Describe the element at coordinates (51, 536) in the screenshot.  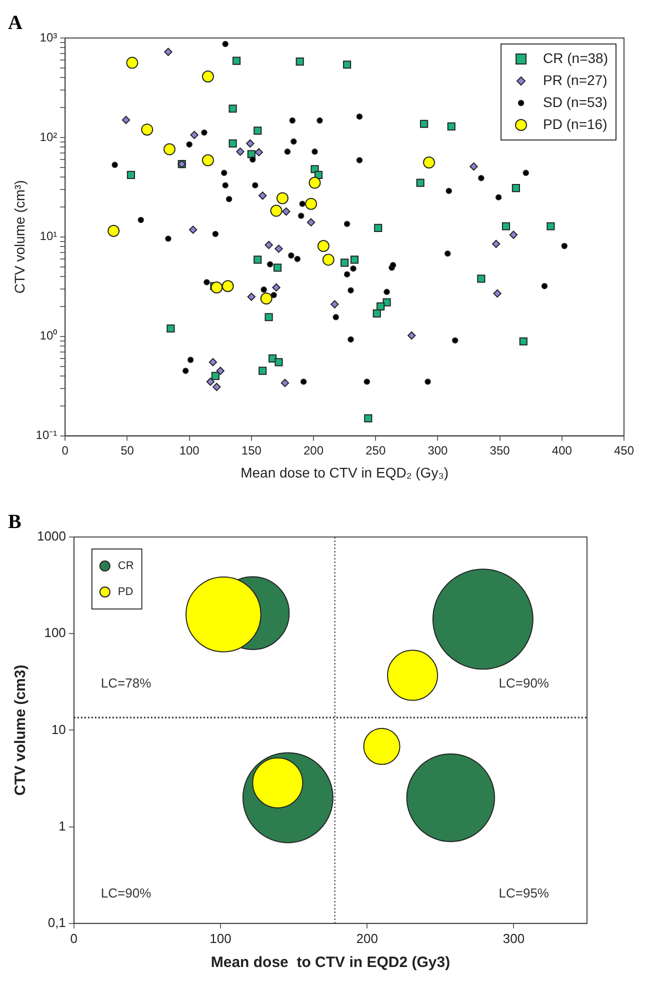
I see `y-tick-label: 1000` at that location.